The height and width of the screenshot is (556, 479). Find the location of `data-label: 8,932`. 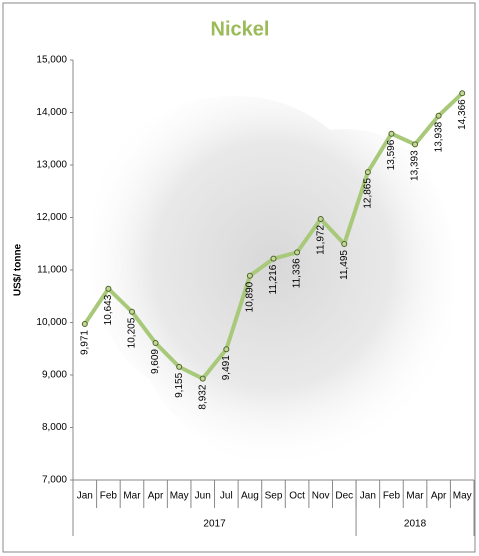

data-label: 8,932 is located at coordinates (202, 396).